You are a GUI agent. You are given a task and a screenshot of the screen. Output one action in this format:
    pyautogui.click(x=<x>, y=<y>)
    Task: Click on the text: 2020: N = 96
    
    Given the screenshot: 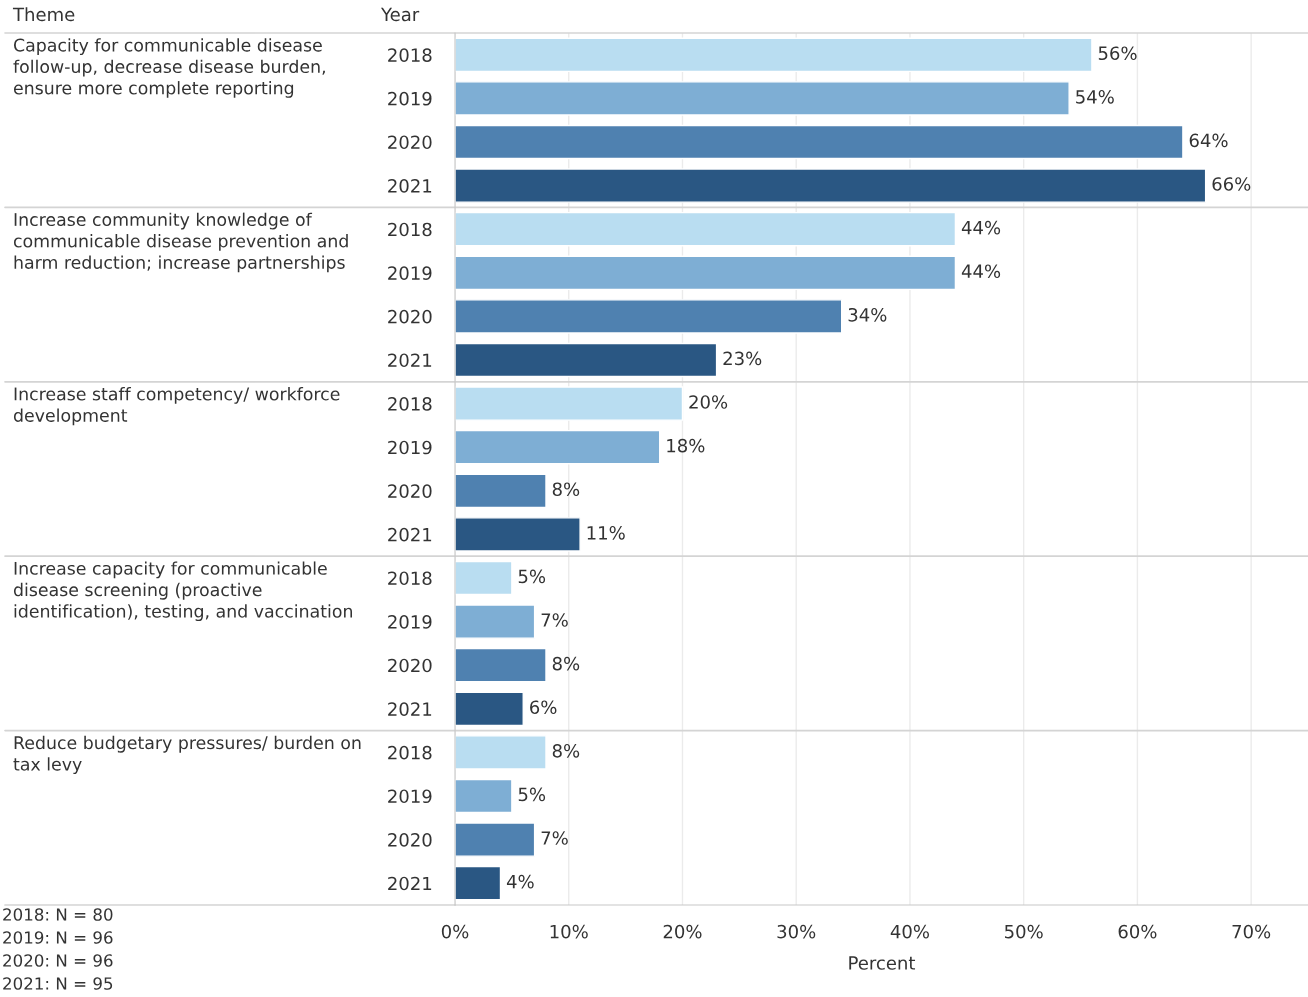 What is the action you would take?
    pyautogui.click(x=58, y=960)
    